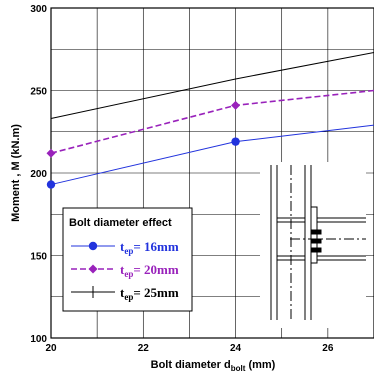 The image size is (374, 375). I want to click on legend-box, so click(127, 259).